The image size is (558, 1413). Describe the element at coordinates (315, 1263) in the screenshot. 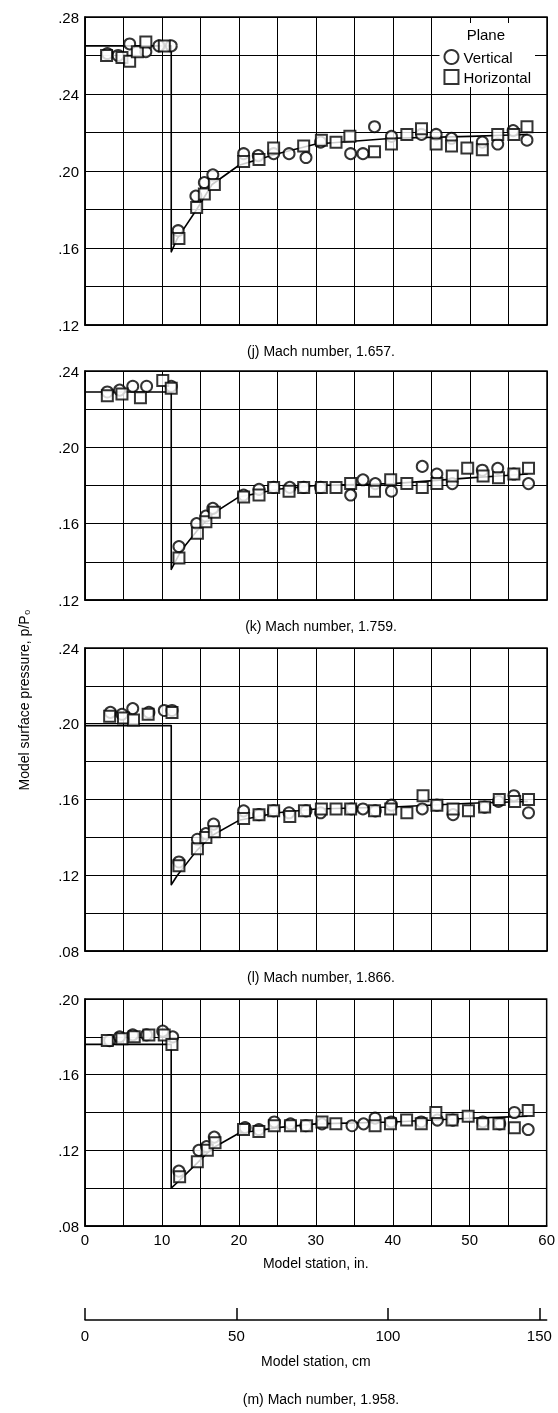

I see `x-axis-title: Model station, in.` at that location.